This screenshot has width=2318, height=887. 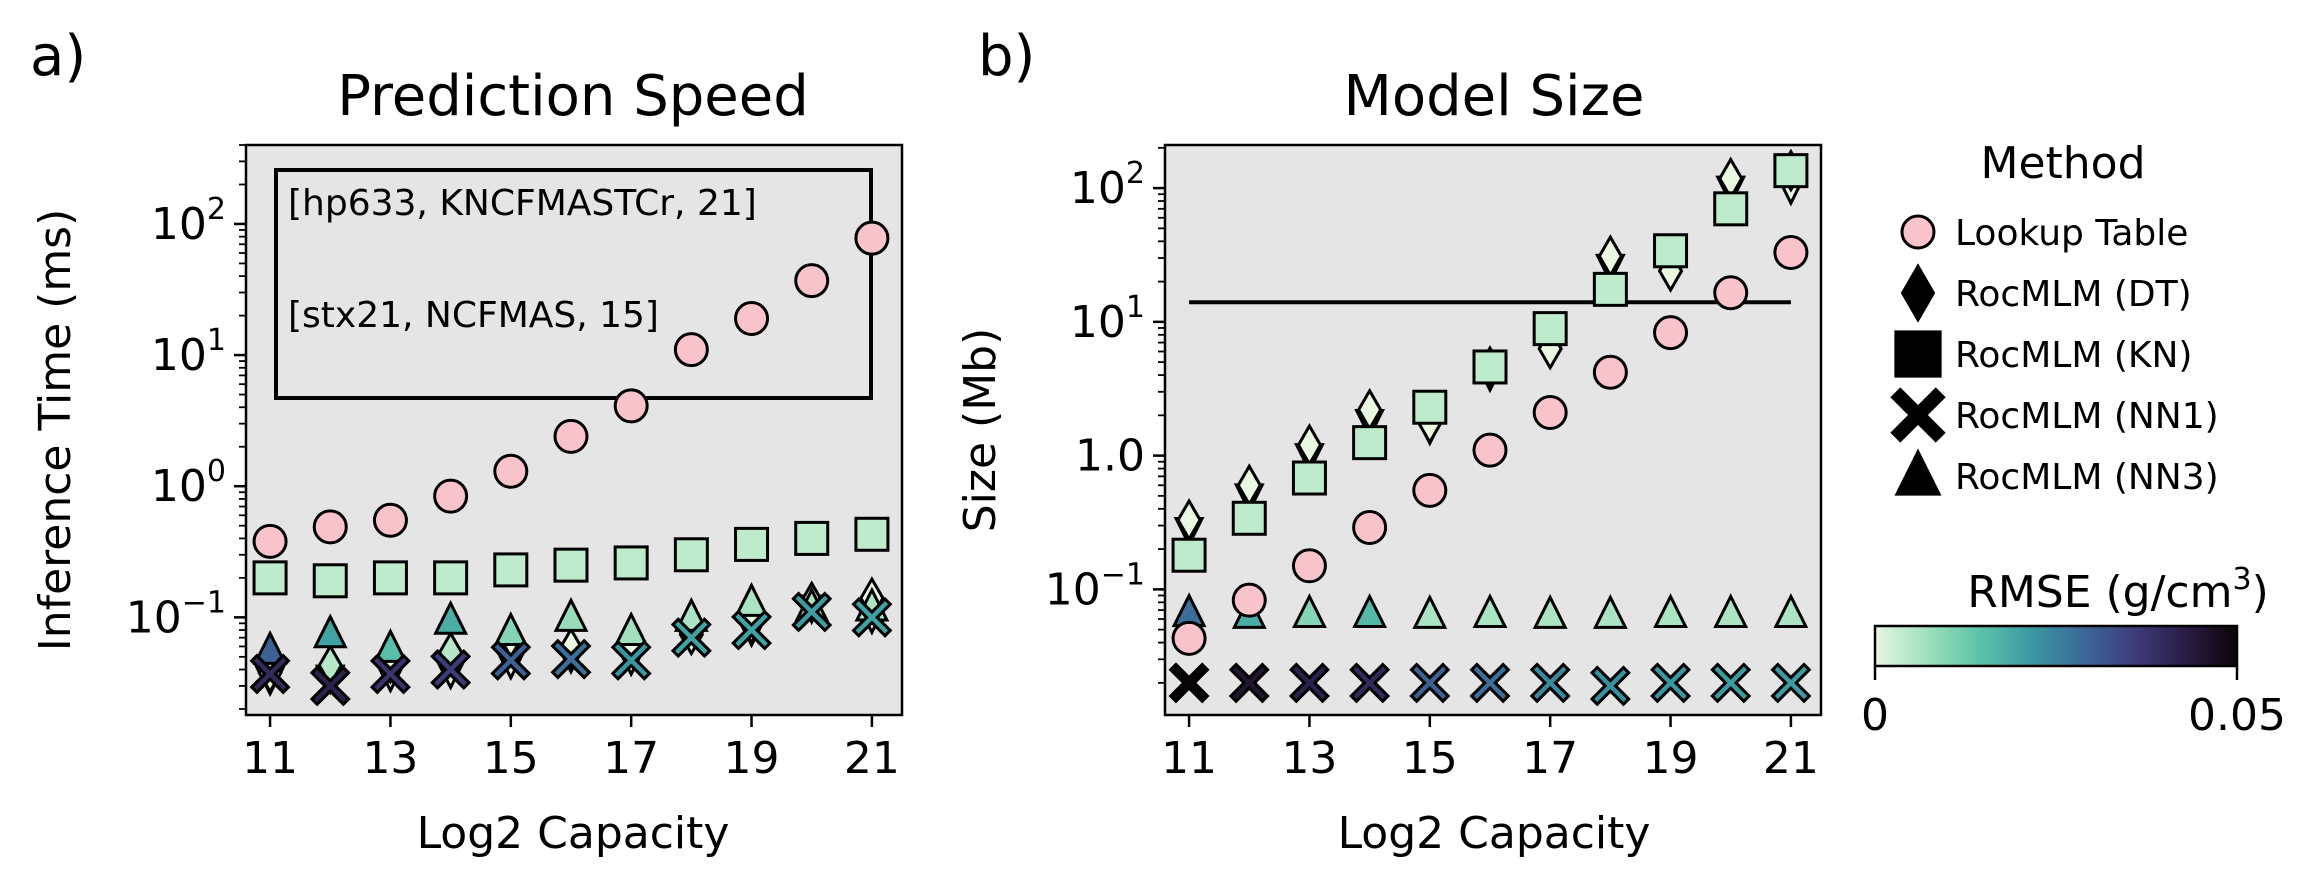 I want to click on y-axis-label-a: Inference Time (ms), so click(x=55, y=430).